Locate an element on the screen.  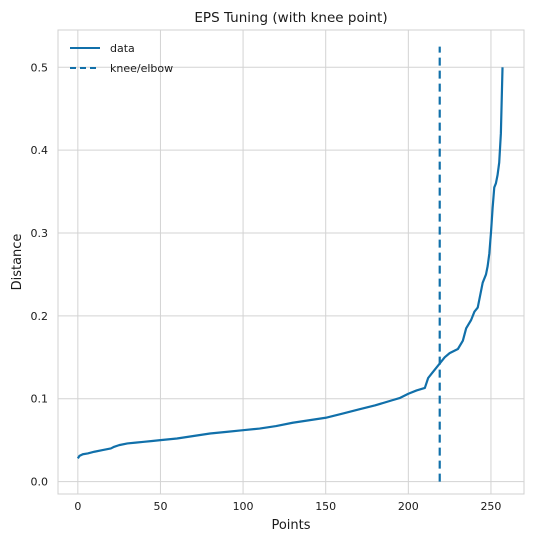
legend: data knee/elbow is located at coordinates (121, 58).